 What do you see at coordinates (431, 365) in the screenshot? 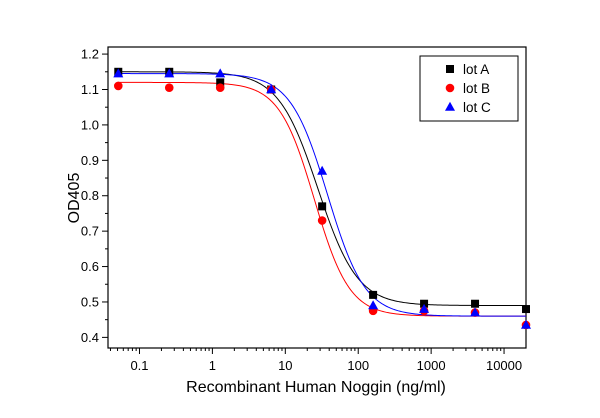
I see `x-tick-label: 1000` at bounding box center [431, 365].